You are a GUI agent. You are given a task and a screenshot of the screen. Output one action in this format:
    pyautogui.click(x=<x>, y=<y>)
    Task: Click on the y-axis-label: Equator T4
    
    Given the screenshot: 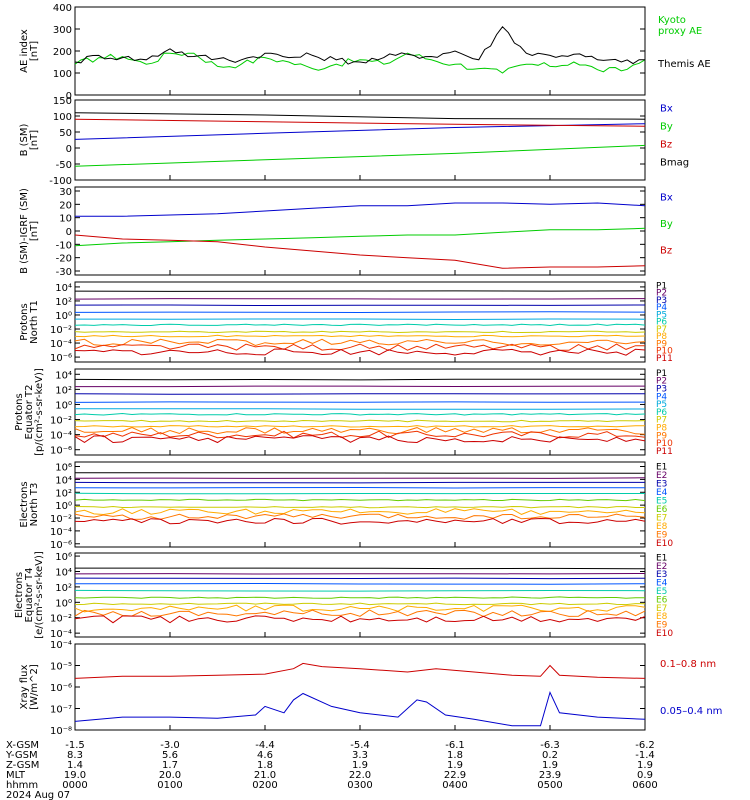 What is the action you would take?
    pyautogui.click(x=29, y=595)
    